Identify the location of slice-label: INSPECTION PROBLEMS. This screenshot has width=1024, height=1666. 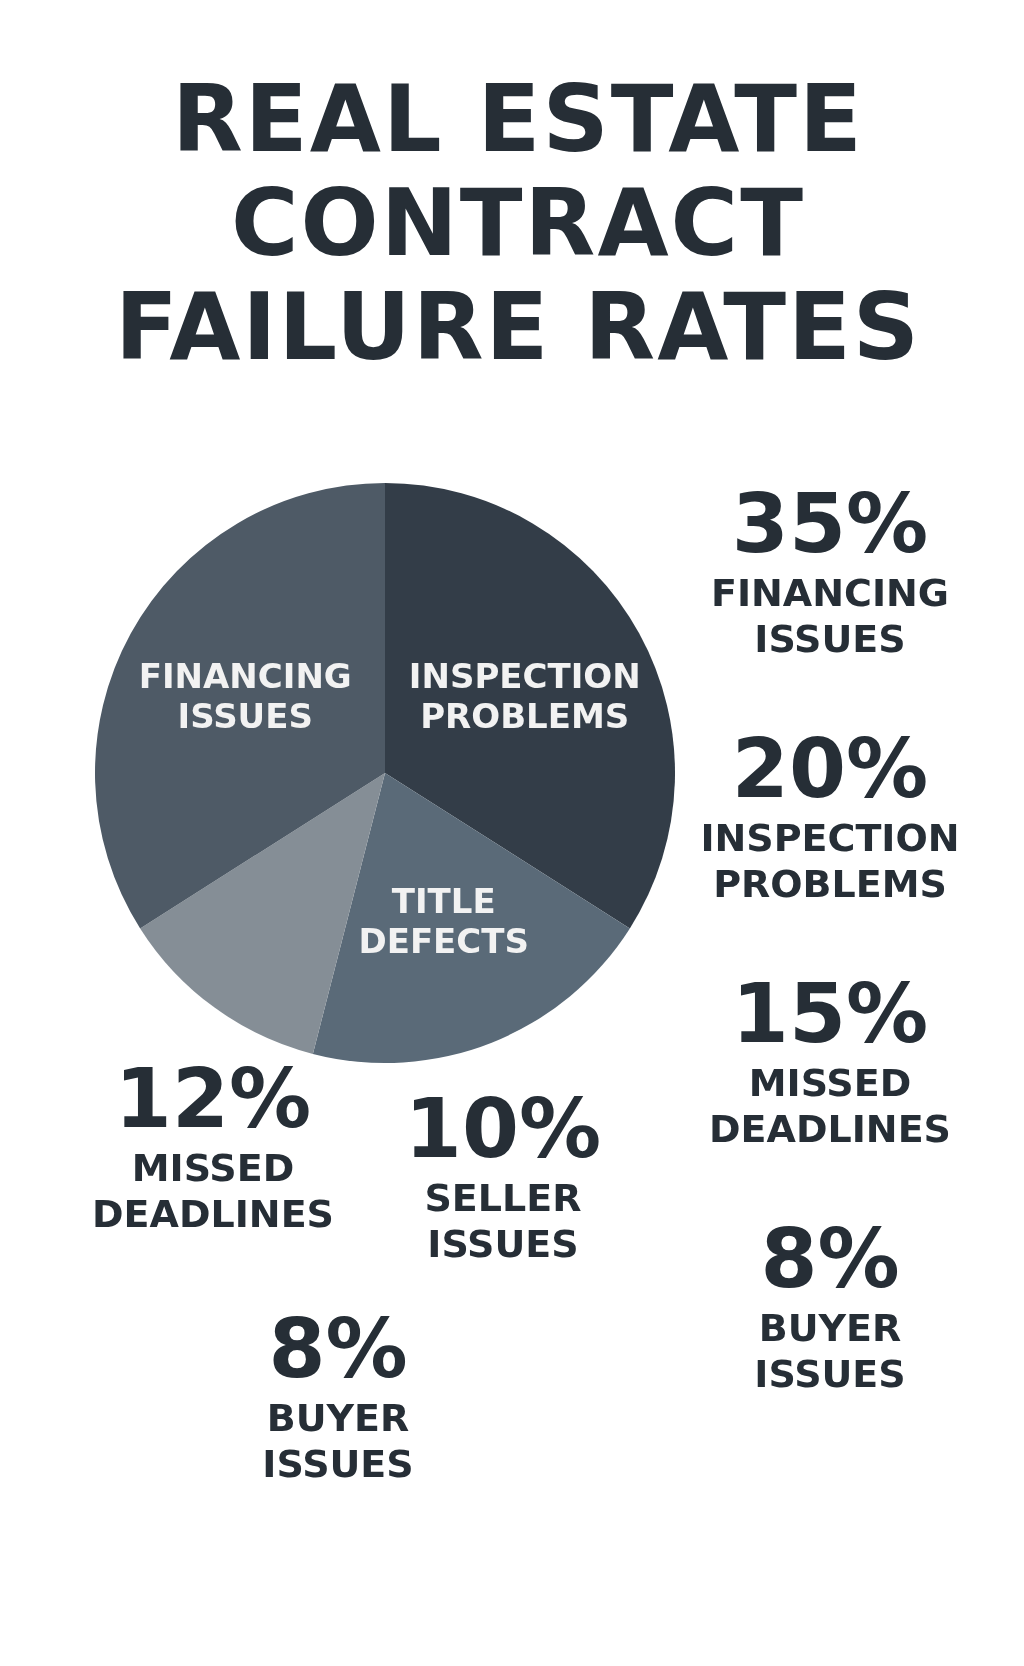
(524, 696).